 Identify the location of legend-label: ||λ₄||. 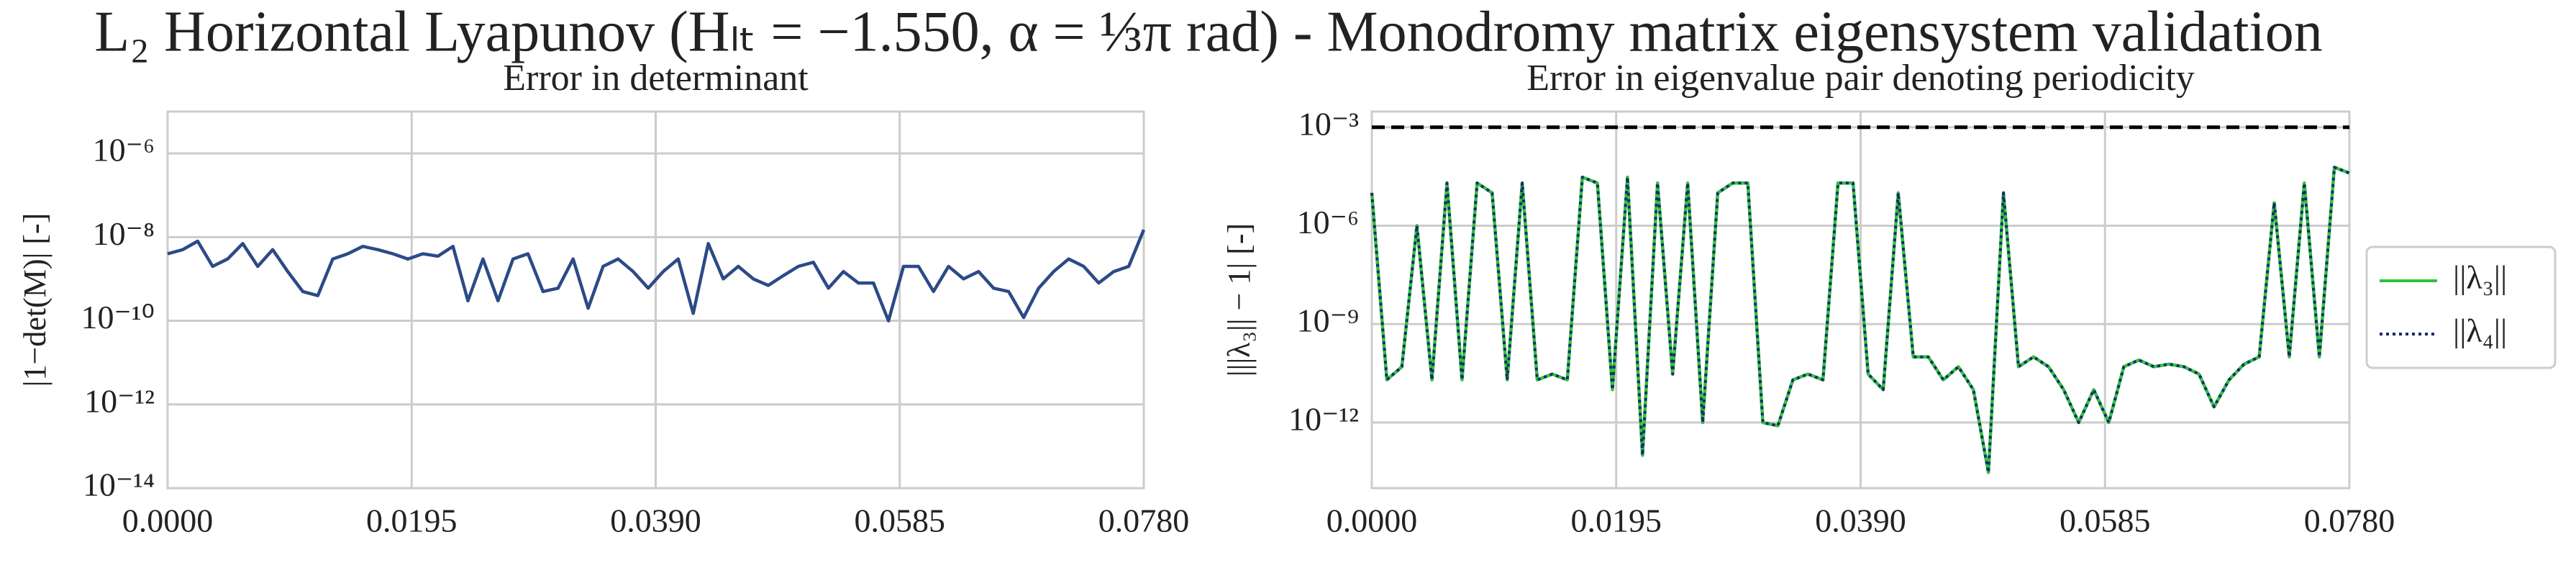
(2480, 330).